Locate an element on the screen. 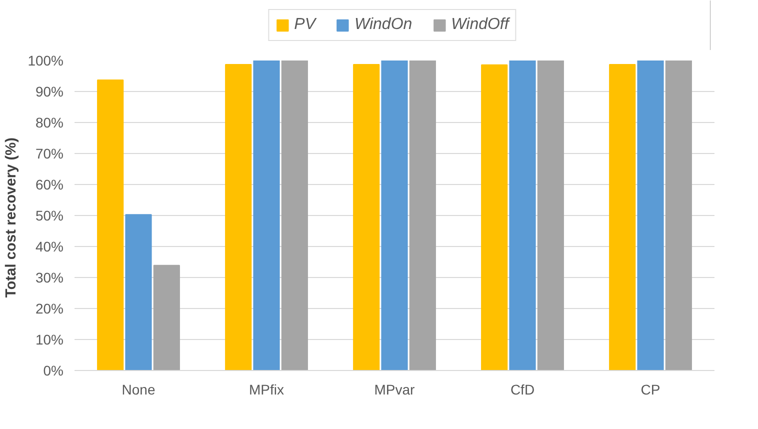  y-tick-label: 70% is located at coordinates (49, 154).